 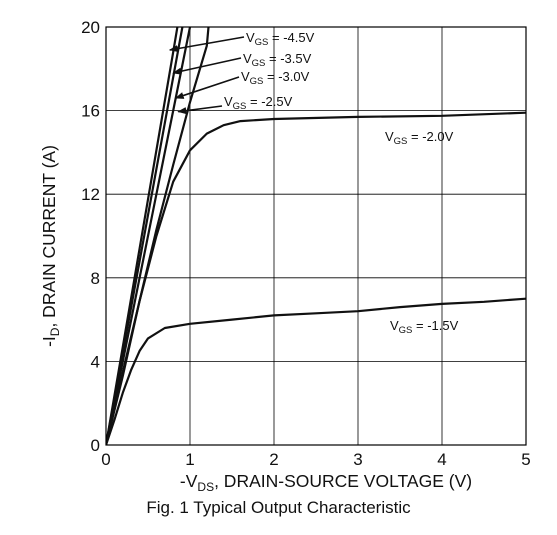 I want to click on series-label-4: VGS = -2.5V, so click(x=258, y=103).